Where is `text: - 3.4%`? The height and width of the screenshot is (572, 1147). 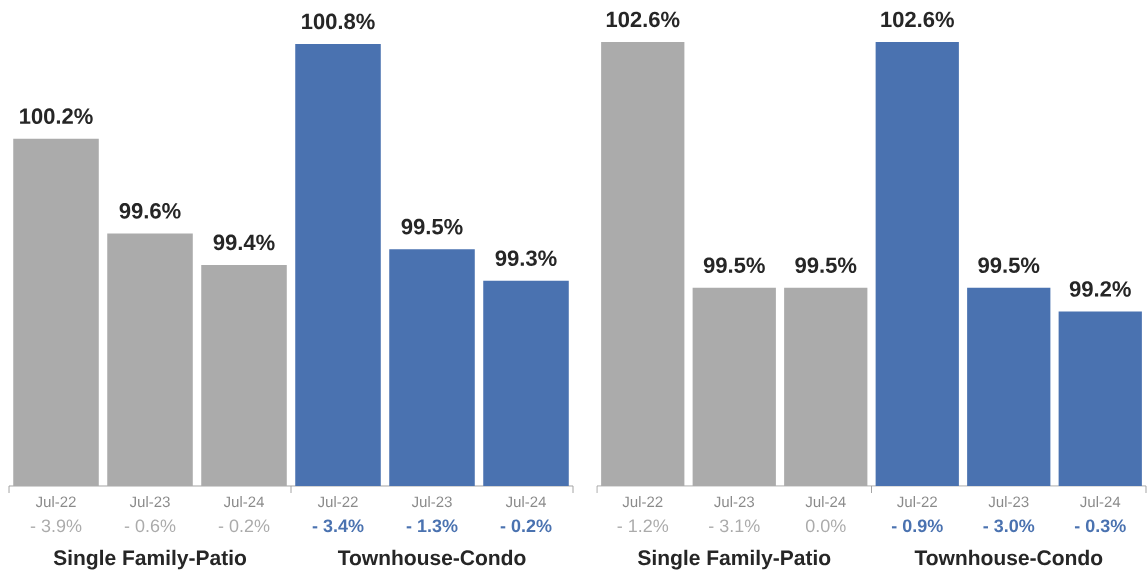 text: - 3.4% is located at coordinates (338, 526).